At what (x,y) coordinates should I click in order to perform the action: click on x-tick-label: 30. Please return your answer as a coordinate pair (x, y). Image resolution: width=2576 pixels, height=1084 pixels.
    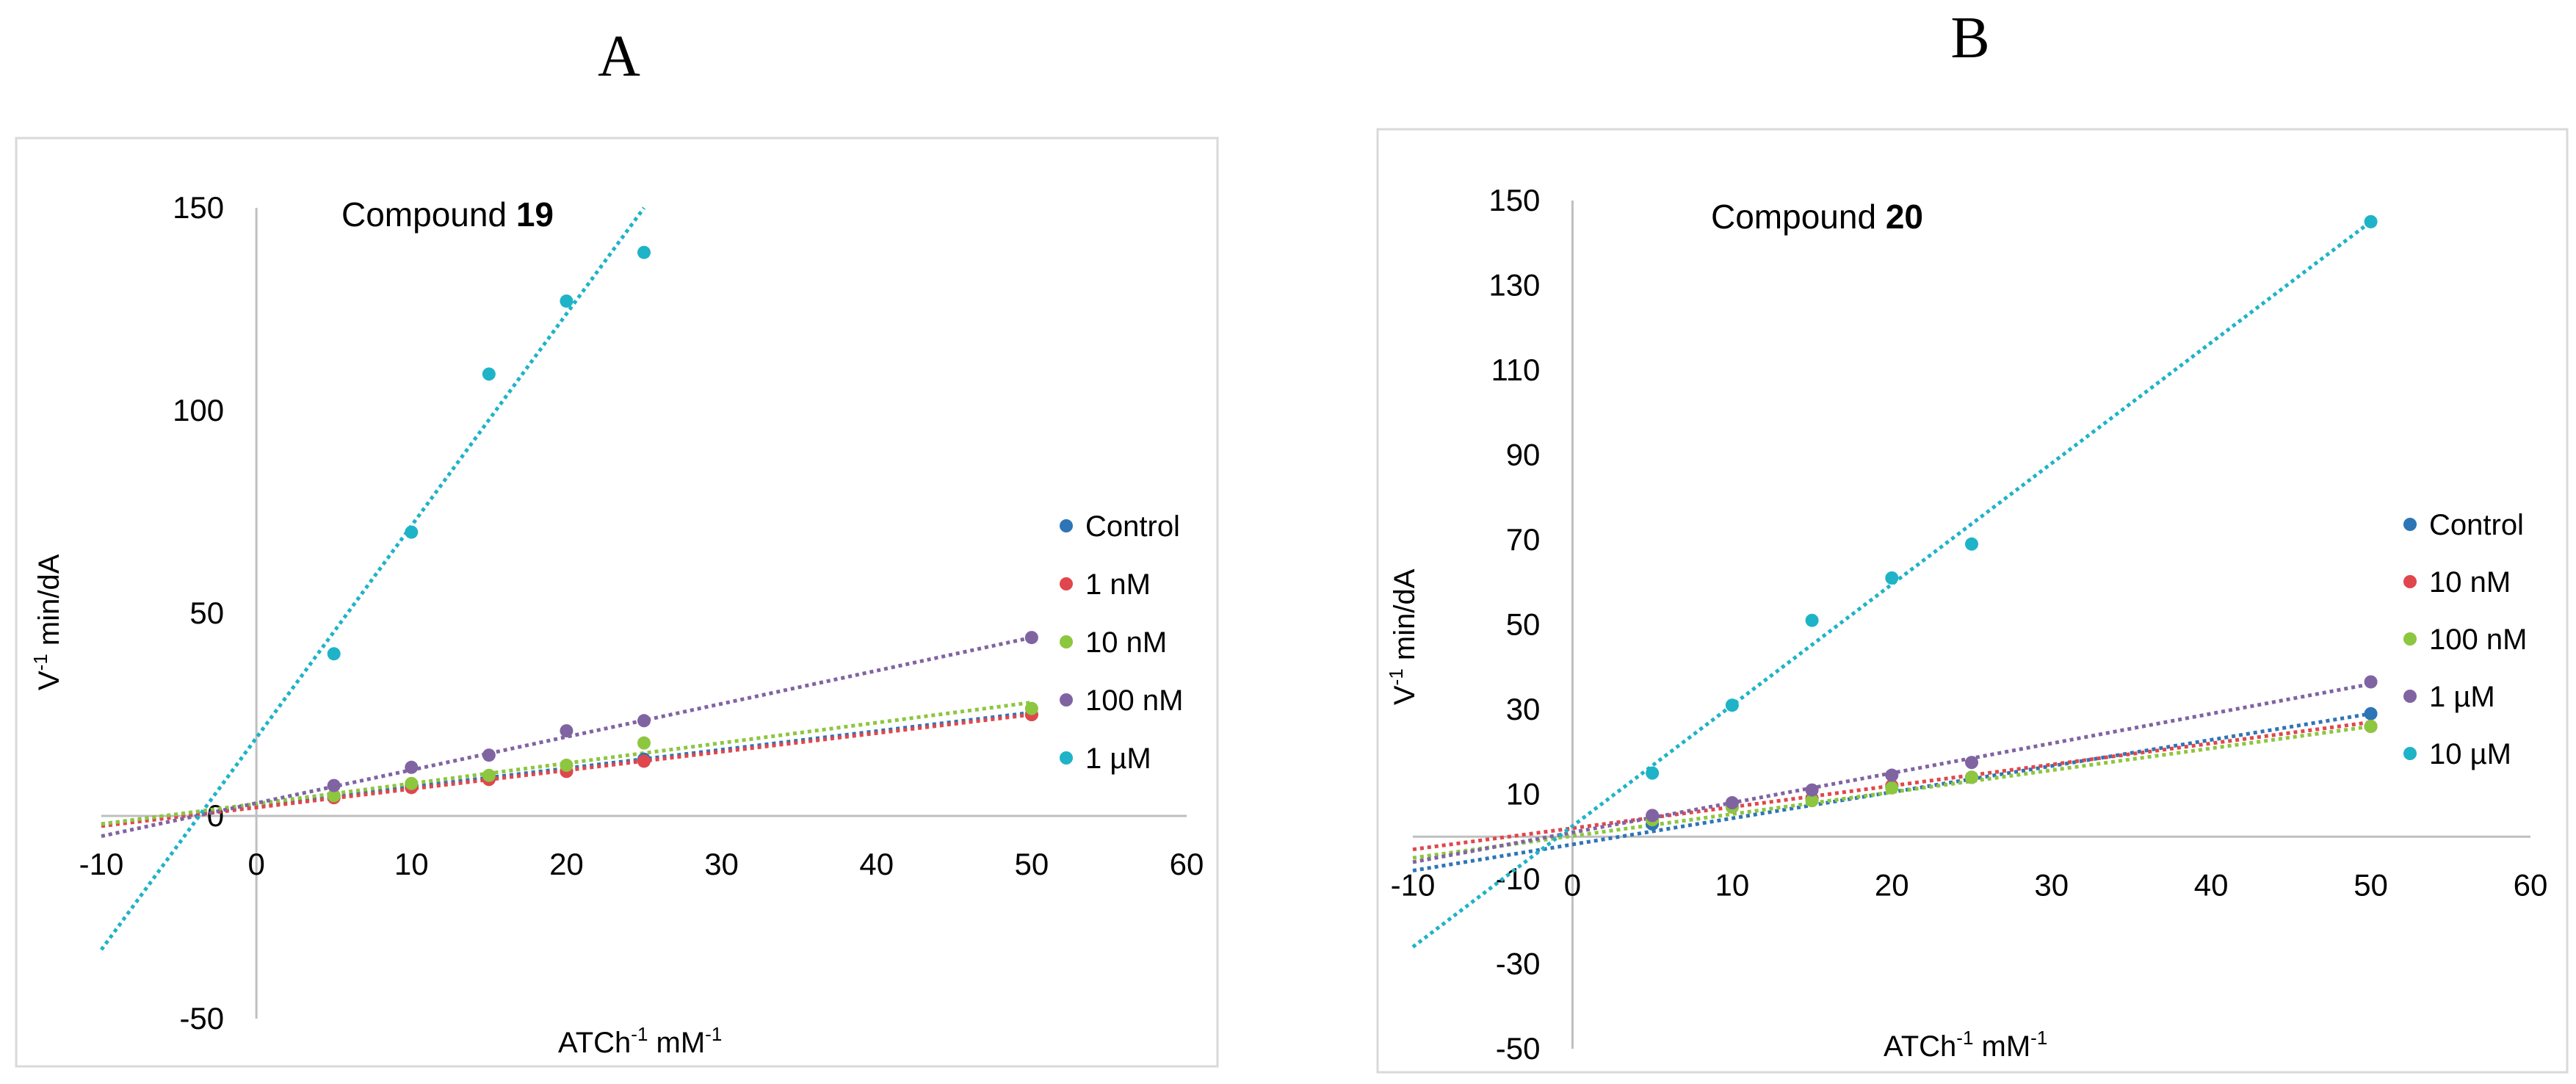
    Looking at the image, I should click on (721, 864).